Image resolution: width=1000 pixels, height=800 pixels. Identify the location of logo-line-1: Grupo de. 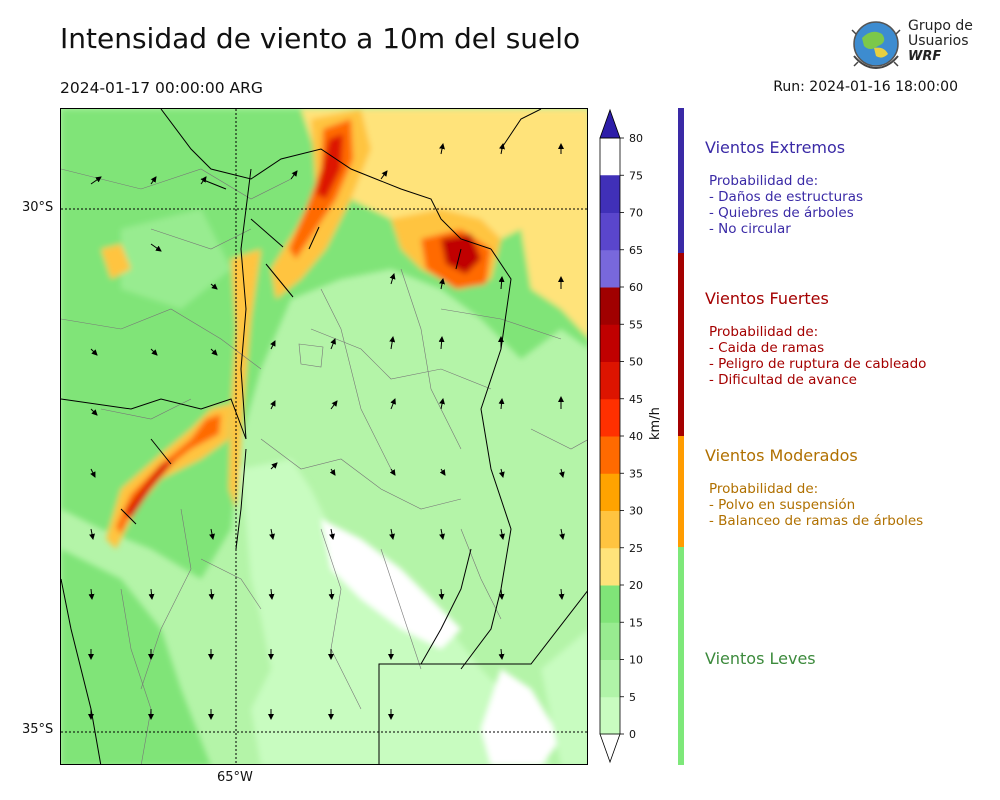
(940, 26).